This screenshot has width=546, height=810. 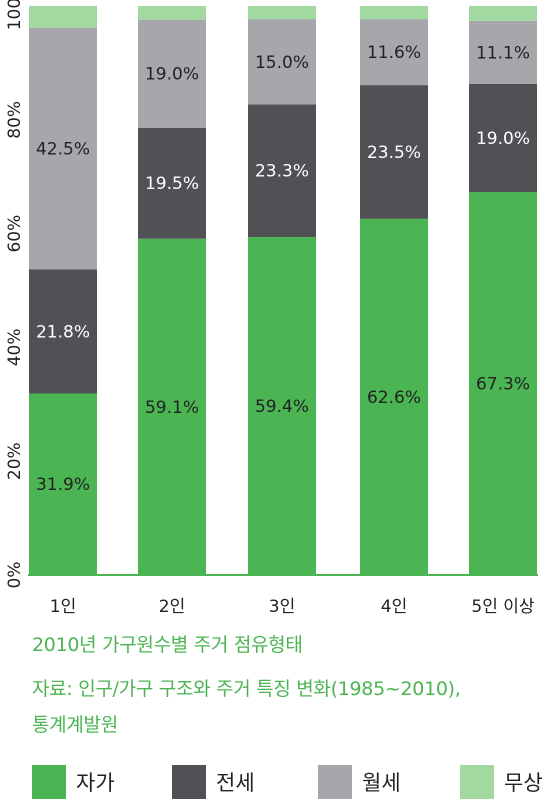 I want to click on x-tick-label: 1인, so click(x=63, y=607).